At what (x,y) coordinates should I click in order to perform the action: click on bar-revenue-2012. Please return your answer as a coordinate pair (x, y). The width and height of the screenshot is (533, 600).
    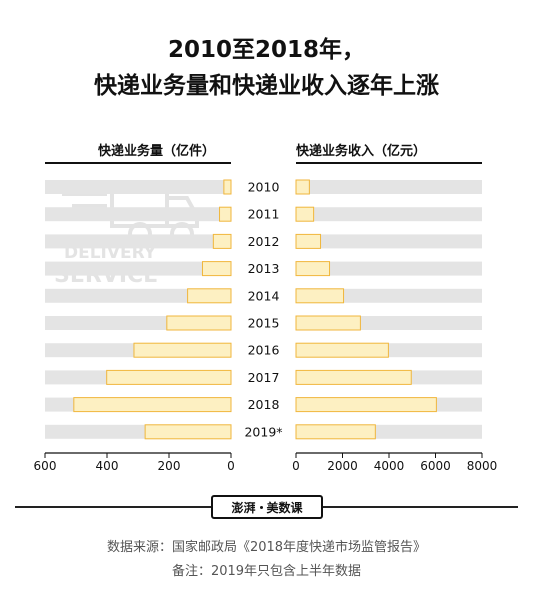
    Looking at the image, I should click on (308, 241).